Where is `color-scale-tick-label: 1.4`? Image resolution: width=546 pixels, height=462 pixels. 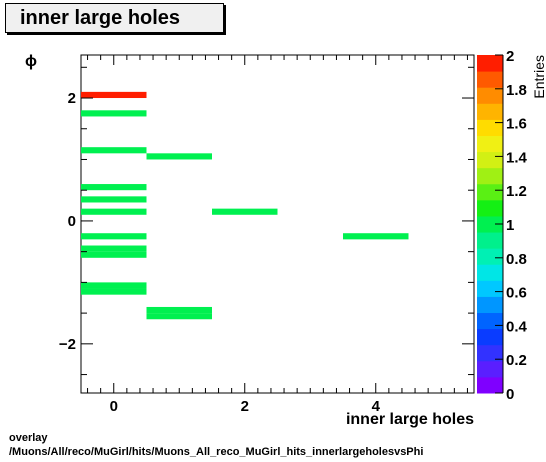 color-scale-tick-label: 1.4 is located at coordinates (517, 157).